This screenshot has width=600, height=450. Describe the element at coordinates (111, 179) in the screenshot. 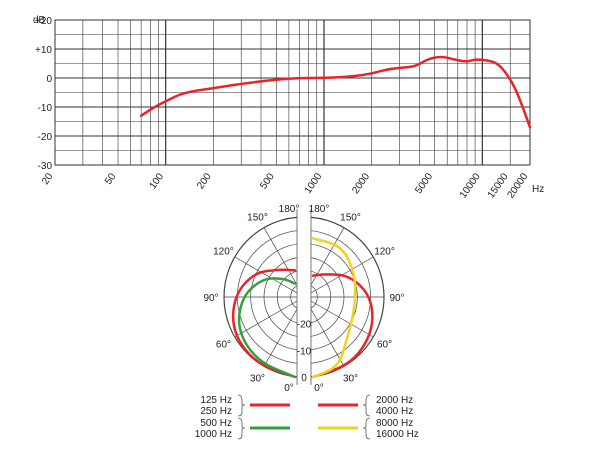

I see `x-tick-label: 50` at that location.